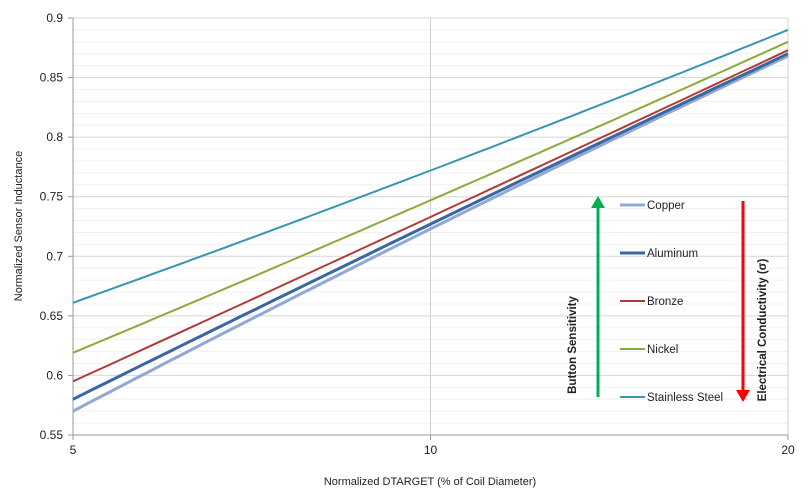  What do you see at coordinates (788, 450) in the screenshot?
I see `x-tick-label: 20` at bounding box center [788, 450].